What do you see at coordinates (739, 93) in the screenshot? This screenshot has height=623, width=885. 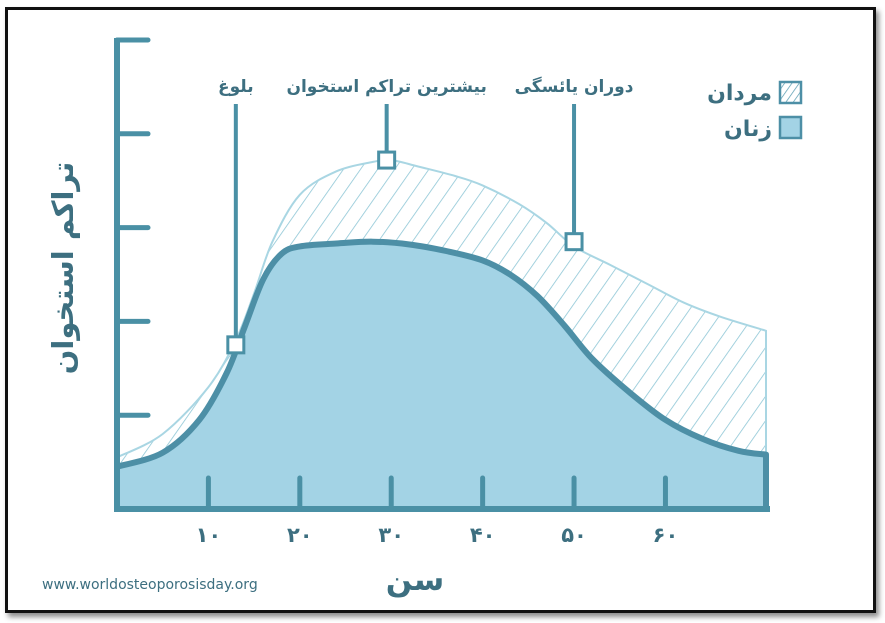 I see `legend-men-label: مردان` at bounding box center [739, 93].